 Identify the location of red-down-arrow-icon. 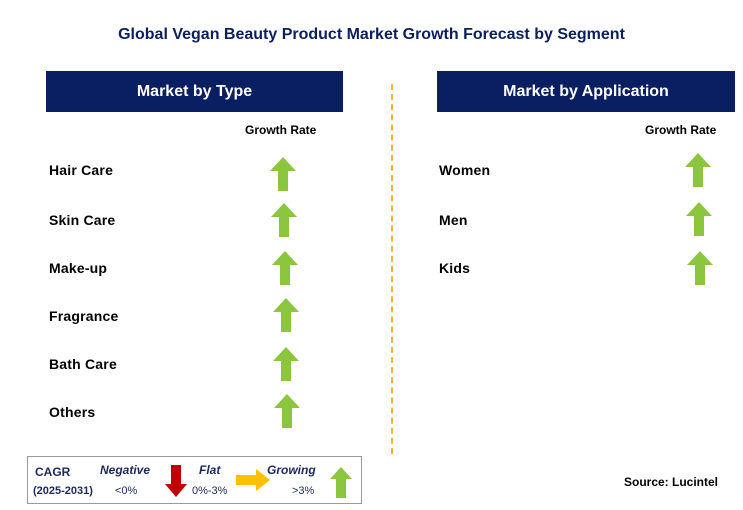
(176, 481).